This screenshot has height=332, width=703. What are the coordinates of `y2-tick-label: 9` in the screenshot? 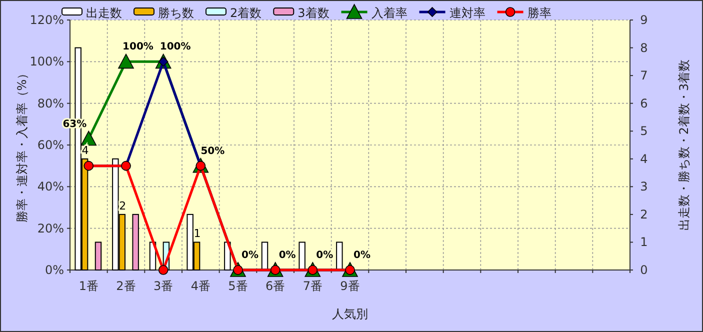 It's located at (644, 20).